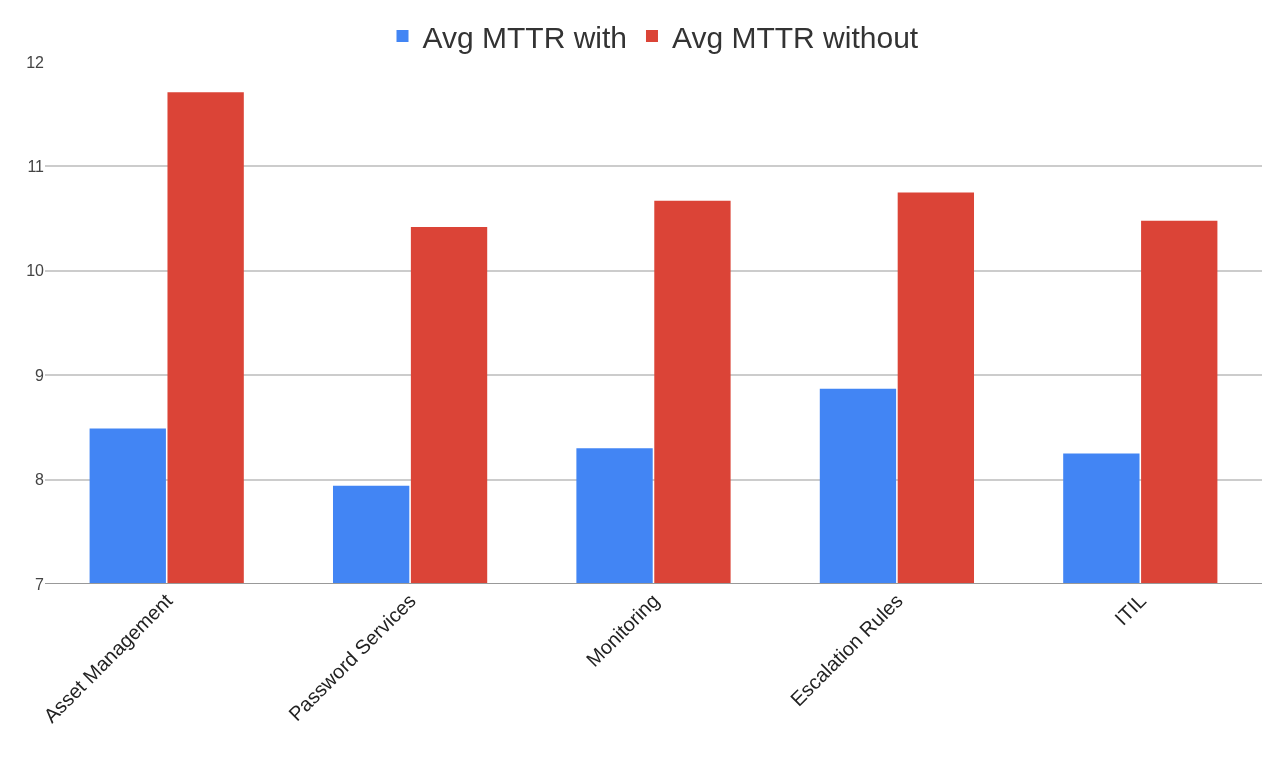 The width and height of the screenshot is (1272, 784). I want to click on y-tick-label: 11, so click(36, 166).